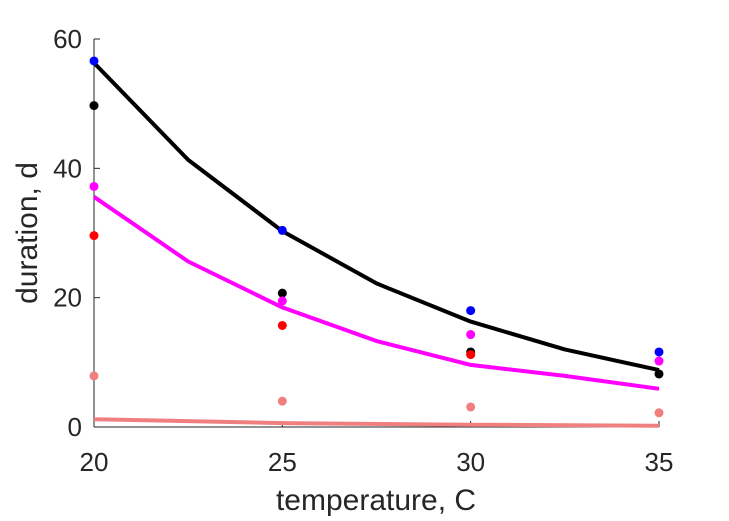  I want to click on y-tick-label: 60, so click(67, 39).